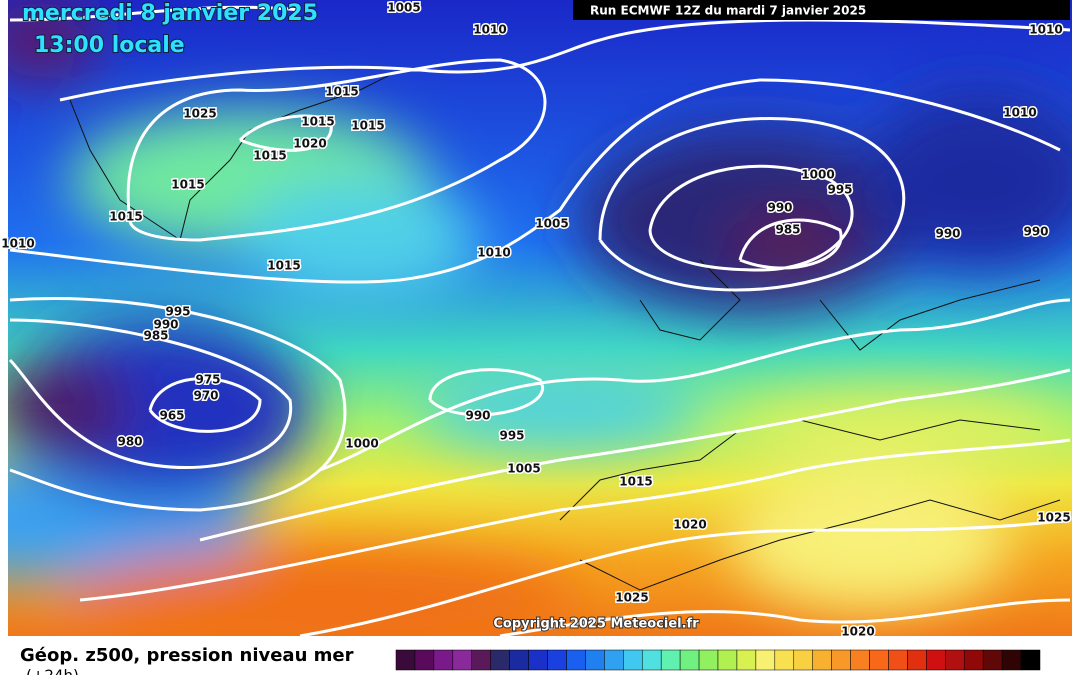 The image size is (1072, 675). I want to click on color-scale, so click(718, 660).